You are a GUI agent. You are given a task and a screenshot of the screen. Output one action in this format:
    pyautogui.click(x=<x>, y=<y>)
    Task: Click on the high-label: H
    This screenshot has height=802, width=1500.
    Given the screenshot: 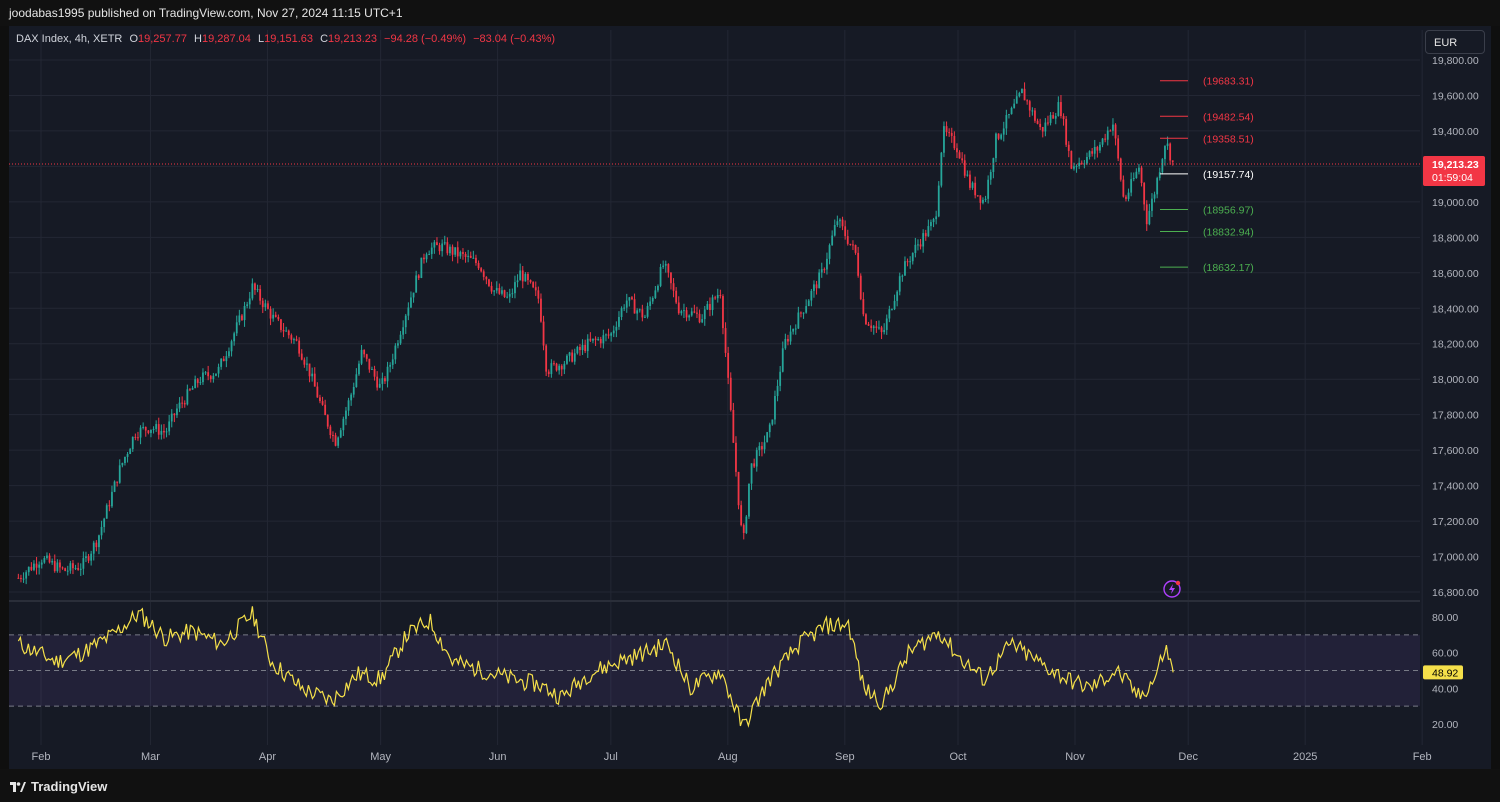 What is the action you would take?
    pyautogui.click(x=198, y=39)
    